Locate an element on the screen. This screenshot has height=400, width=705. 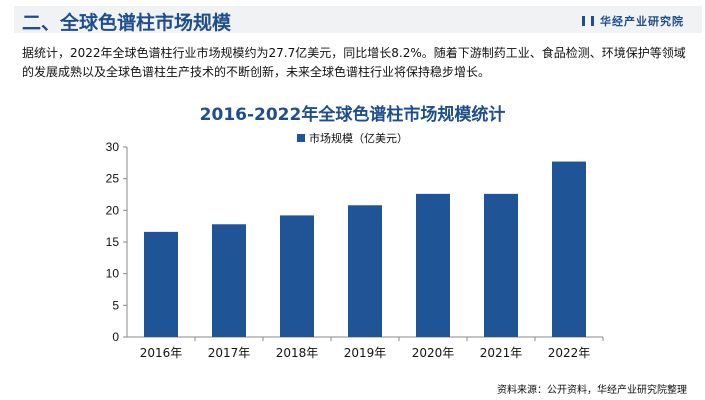
x-tick-label: 2018年 is located at coordinates (297, 353).